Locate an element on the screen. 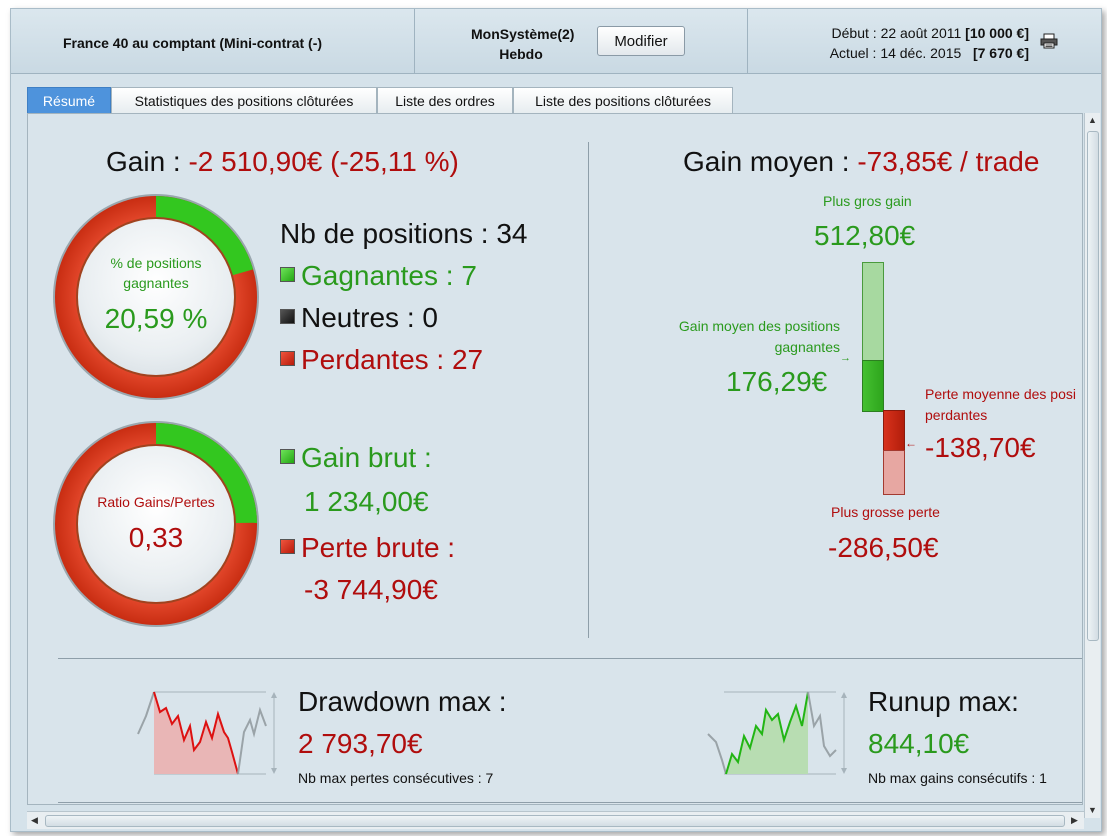  gross-gain-label: Gain brut : is located at coordinates (356, 458).